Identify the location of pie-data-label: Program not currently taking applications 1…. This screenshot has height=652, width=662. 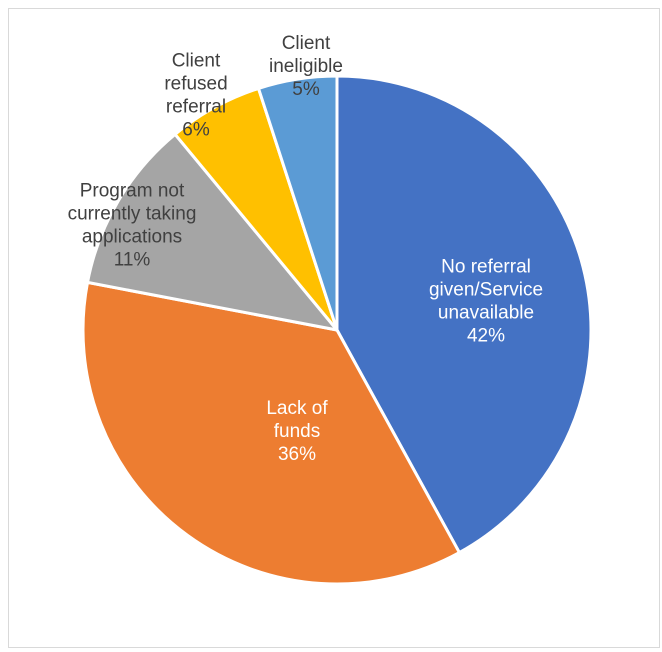
(132, 226).